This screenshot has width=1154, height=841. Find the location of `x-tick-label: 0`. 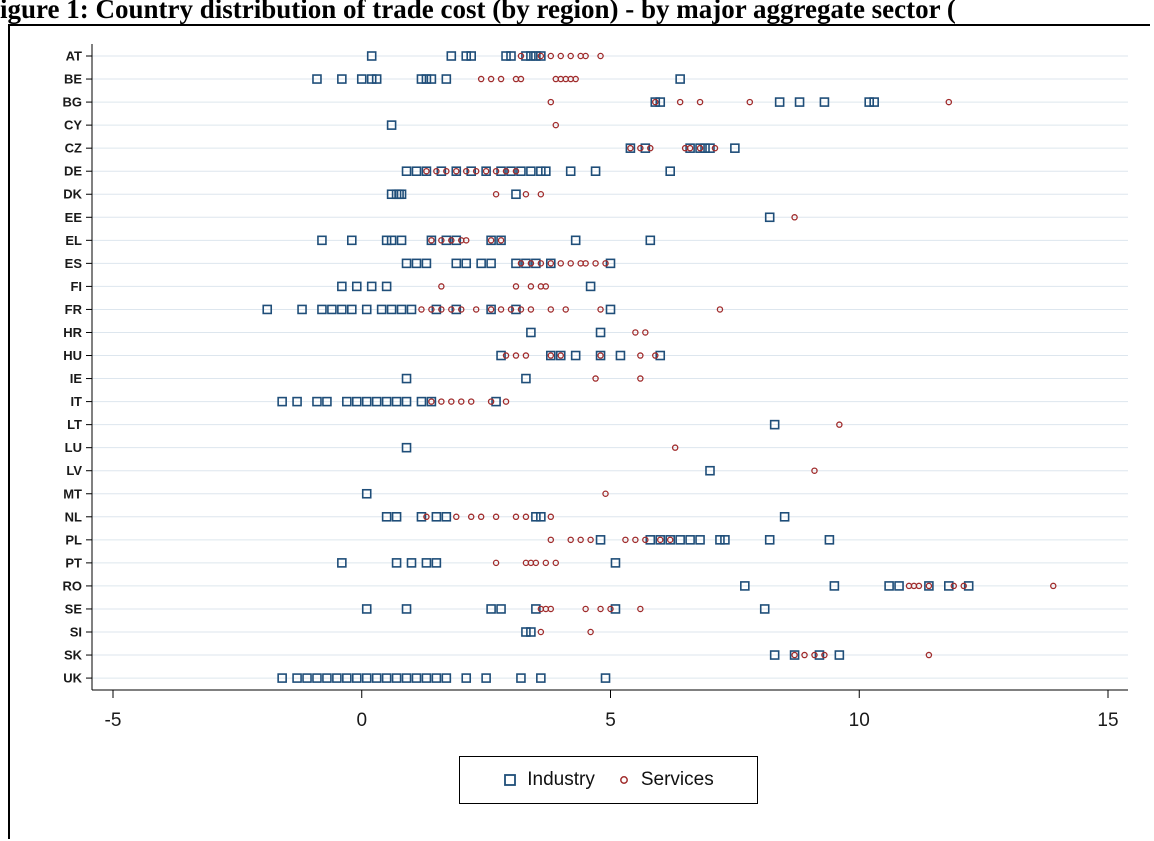

x-tick-label: 0 is located at coordinates (361, 720).